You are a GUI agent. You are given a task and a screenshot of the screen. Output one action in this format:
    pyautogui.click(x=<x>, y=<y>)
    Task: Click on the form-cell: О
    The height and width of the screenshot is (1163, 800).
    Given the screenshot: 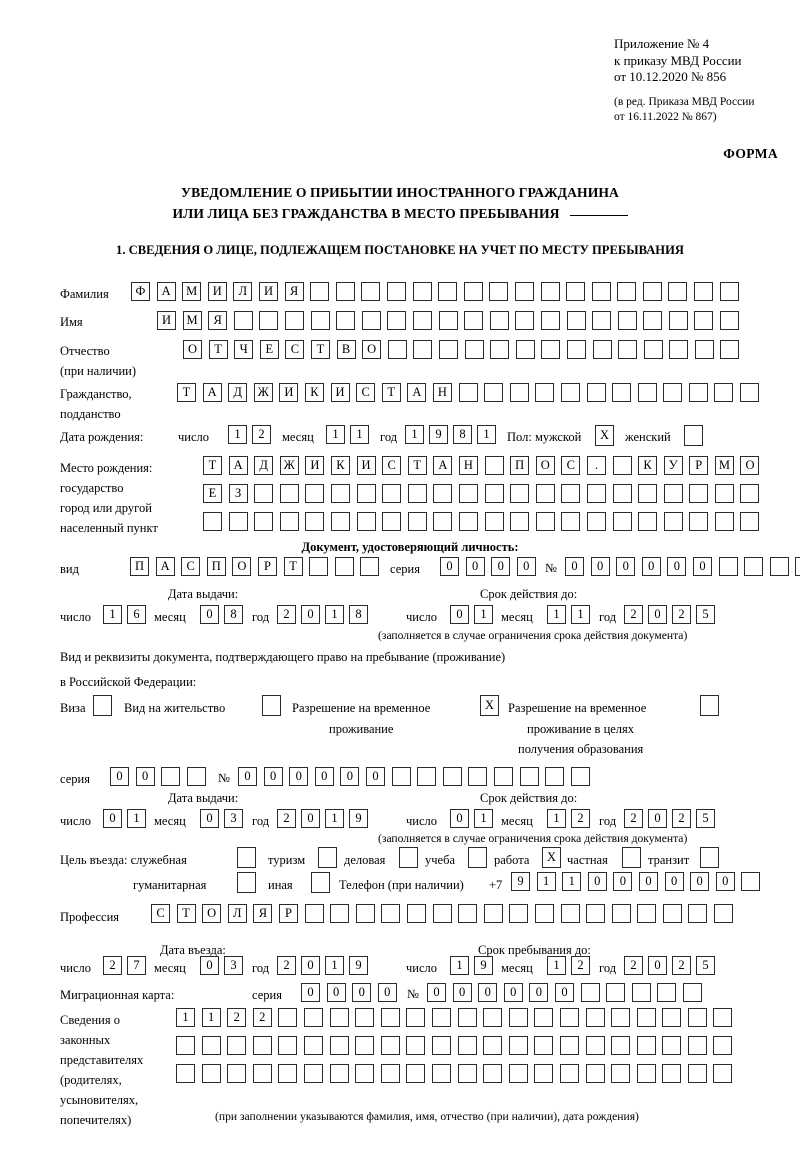 What is the action you would take?
    pyautogui.click(x=212, y=913)
    